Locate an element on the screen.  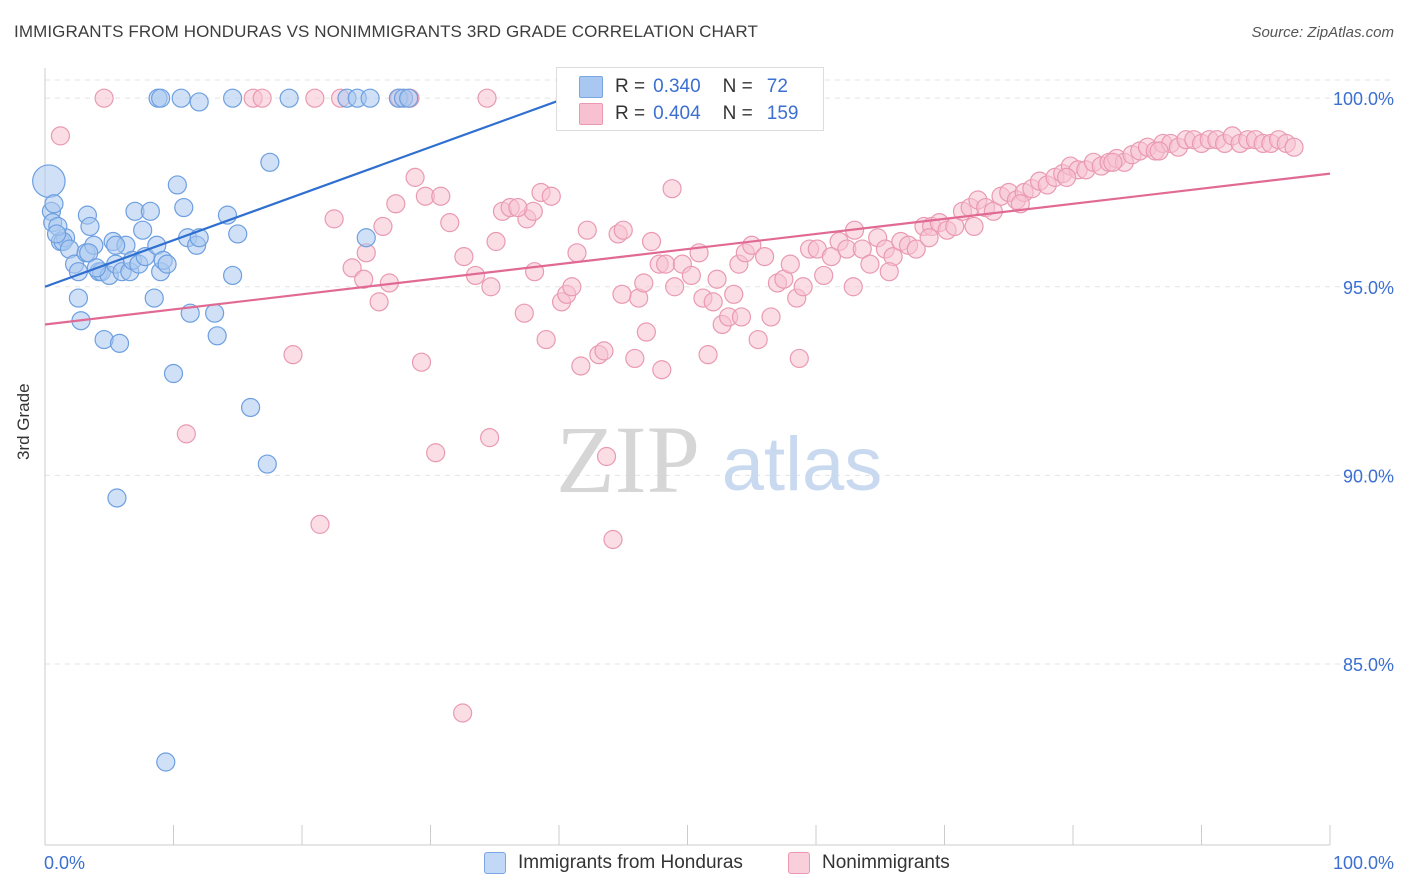
y-tick-label: 100.0% is located at coordinates (1363, 99).